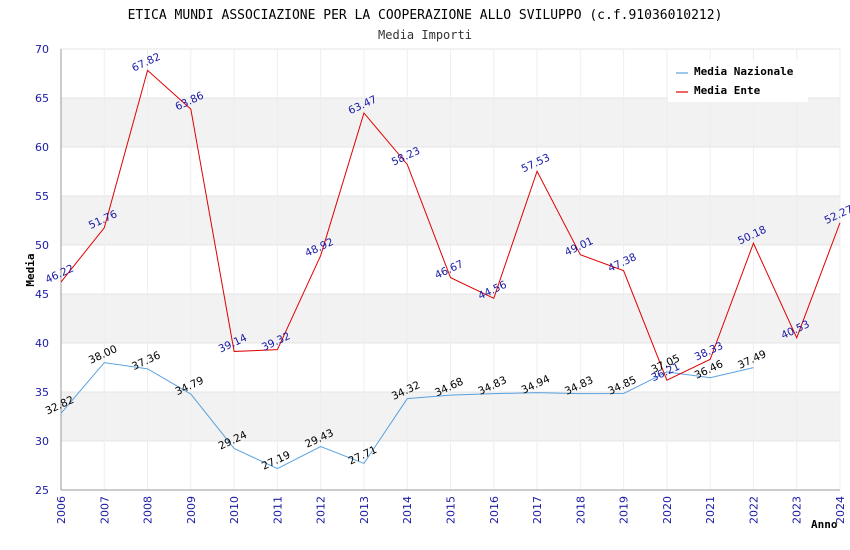 Image resolution: width=850 pixels, height=550 pixels. I want to click on legend-box, so click(738, 81).